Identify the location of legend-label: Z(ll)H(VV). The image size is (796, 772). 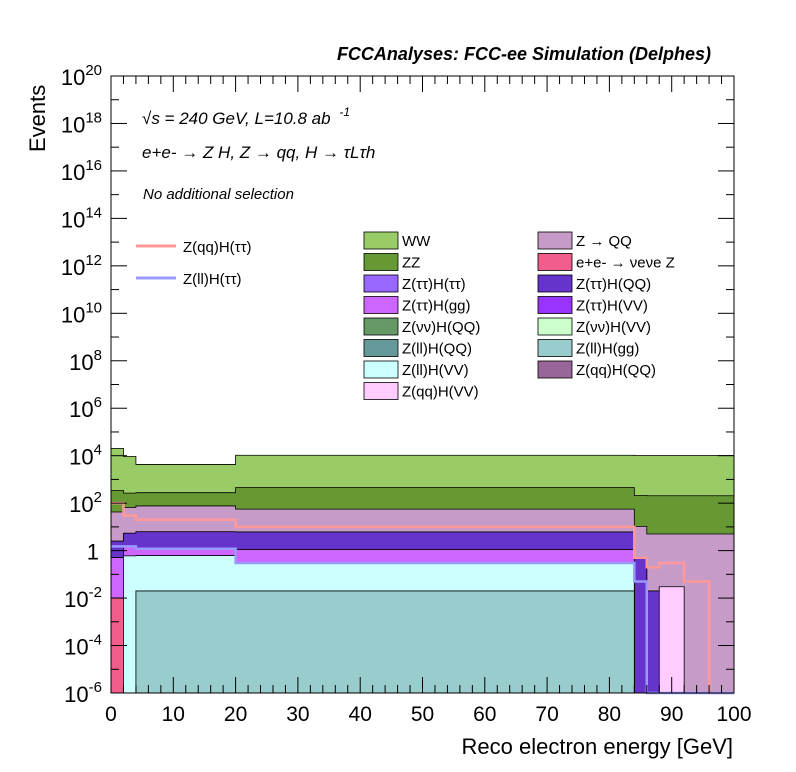
(435, 370).